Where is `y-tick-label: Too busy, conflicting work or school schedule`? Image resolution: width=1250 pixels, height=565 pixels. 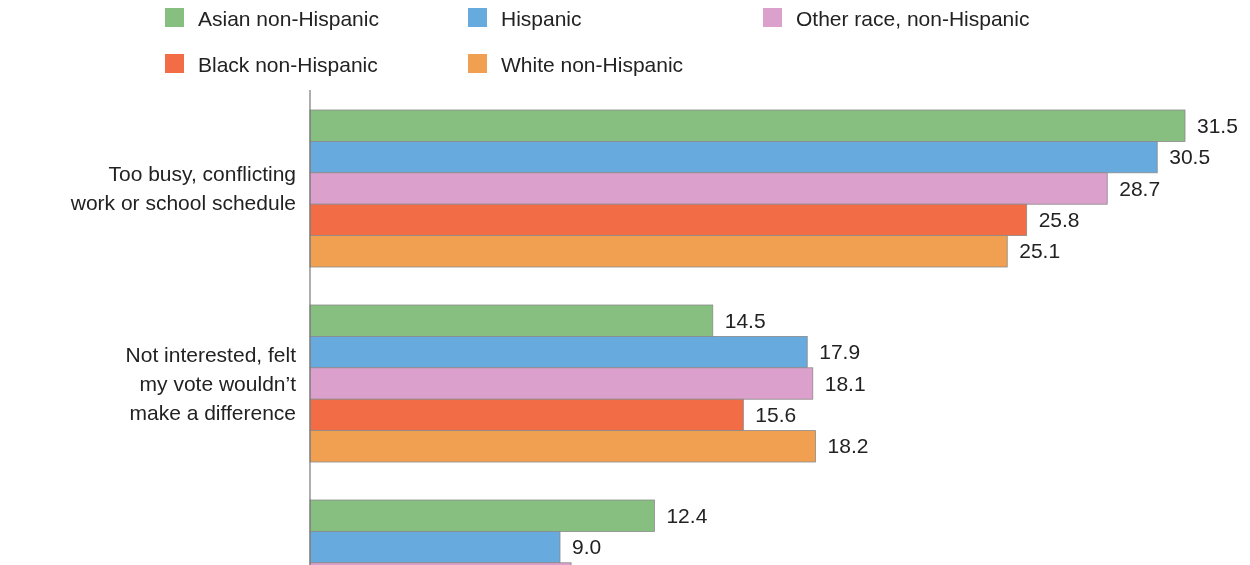 y-tick-label: Too busy, conflicting work or school schedule is located at coordinates (182, 188).